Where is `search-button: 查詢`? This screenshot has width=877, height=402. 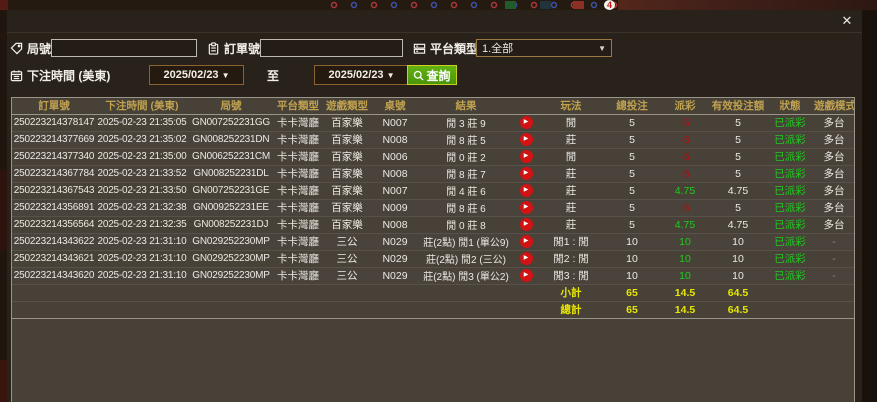 search-button: 查詢 is located at coordinates (432, 75).